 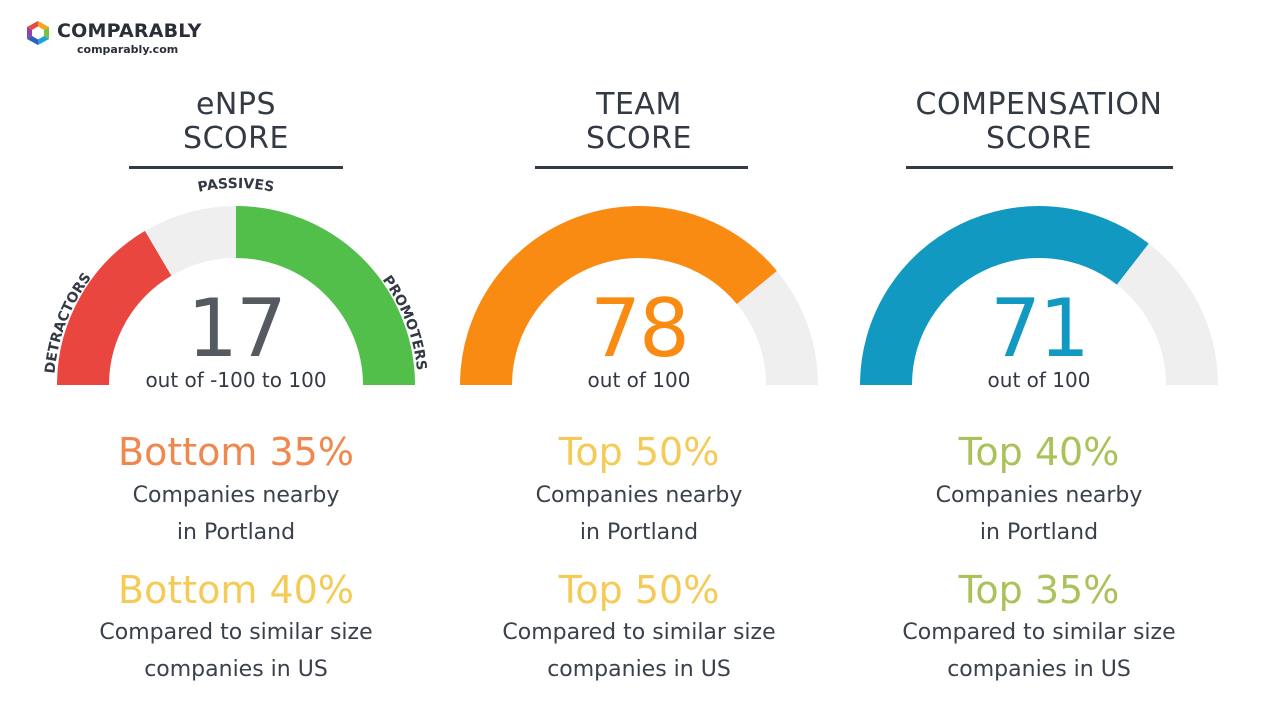 I want to click on compensation-rank-nearby-line2: in Portland, so click(x=1039, y=532).